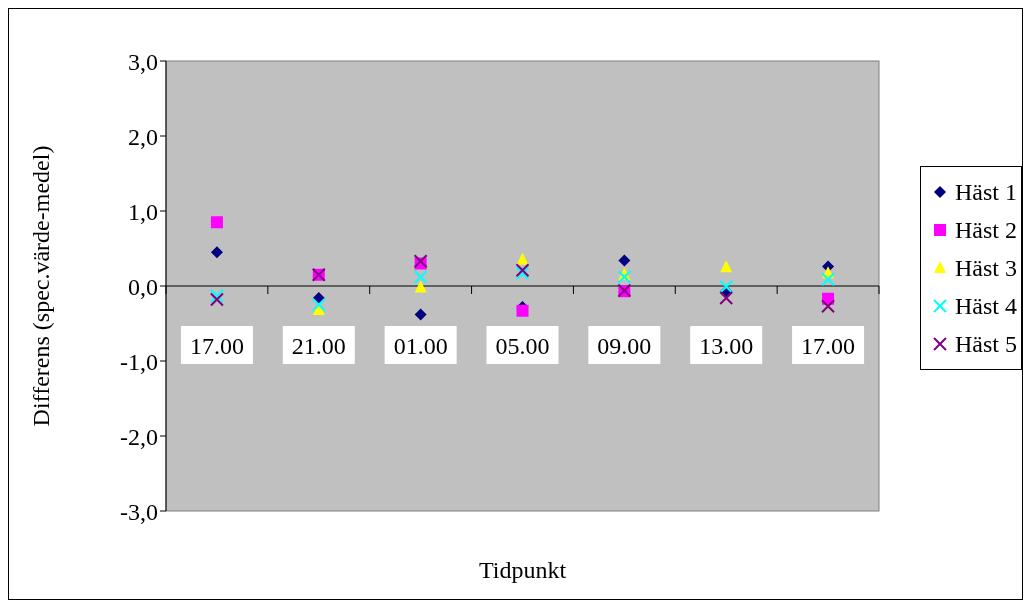 Image resolution: width=1031 pixels, height=608 pixels. I want to click on x-tick-label: 21.00, so click(318, 346).